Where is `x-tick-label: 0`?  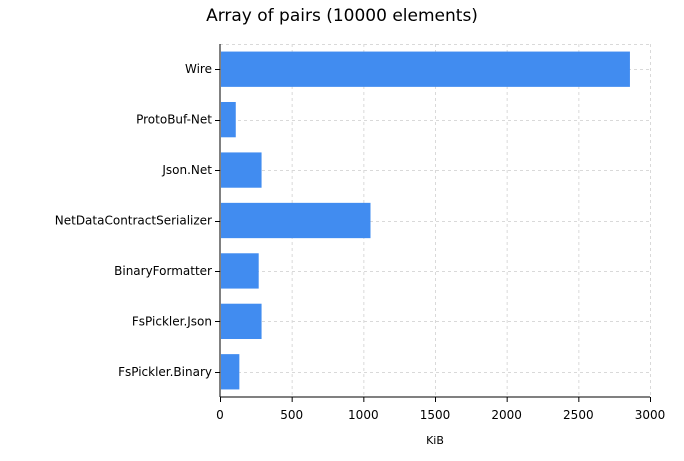
x-tick-label: 0 is located at coordinates (220, 415).